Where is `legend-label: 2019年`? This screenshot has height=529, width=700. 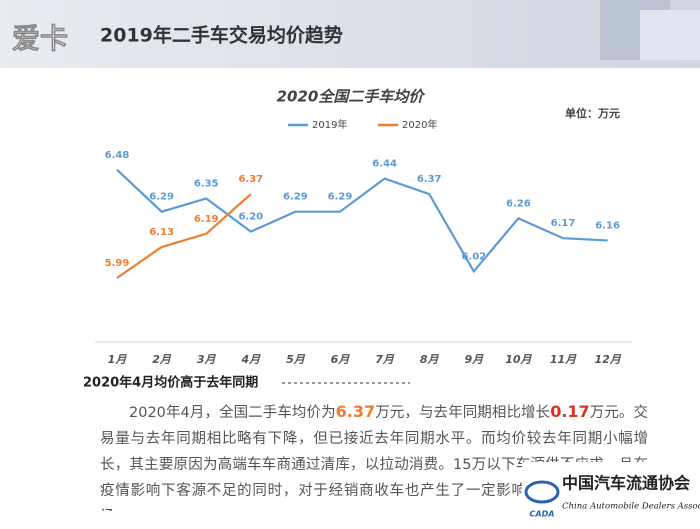 legend-label: 2019年 is located at coordinates (329, 124).